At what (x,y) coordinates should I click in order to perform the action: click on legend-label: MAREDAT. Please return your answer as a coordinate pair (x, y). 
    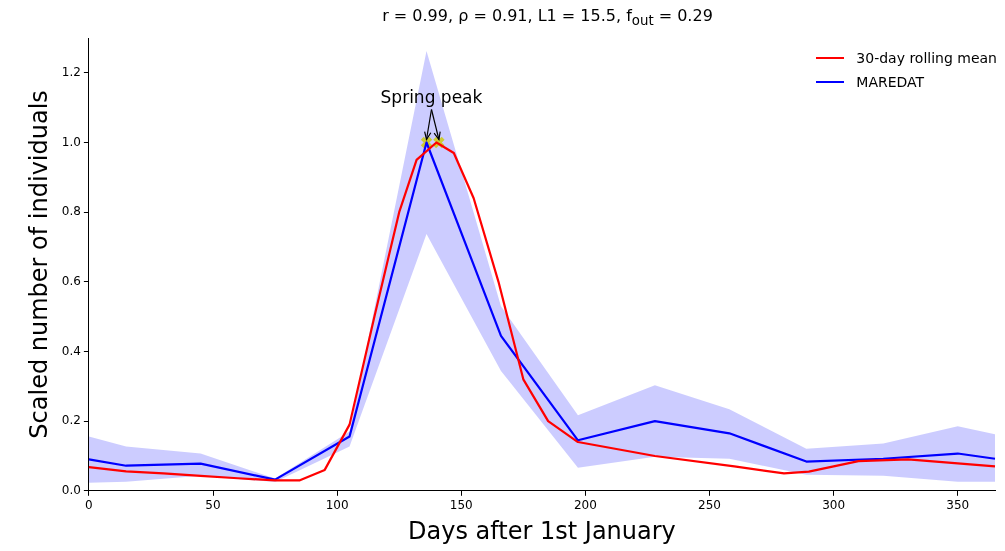
    Looking at the image, I should click on (890, 82).